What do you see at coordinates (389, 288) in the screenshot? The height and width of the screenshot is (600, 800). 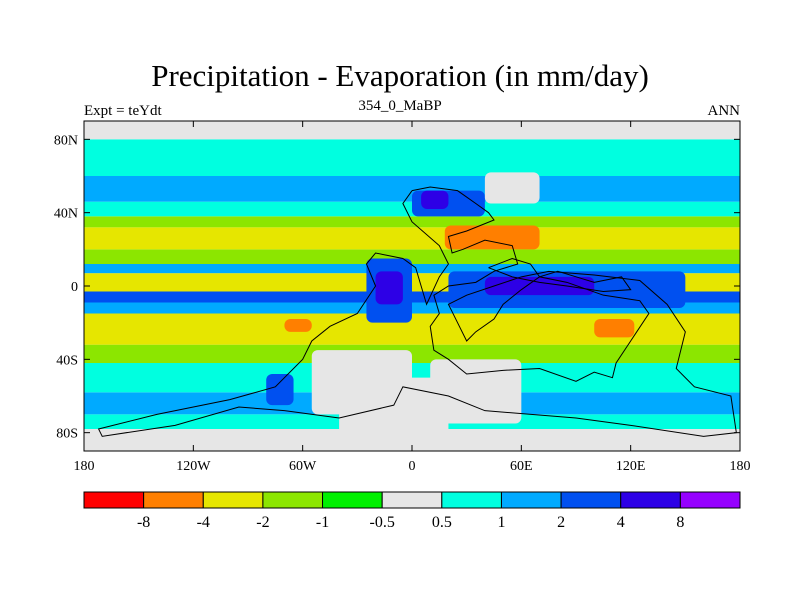 I see `patch-tropics-deep-west` at bounding box center [389, 288].